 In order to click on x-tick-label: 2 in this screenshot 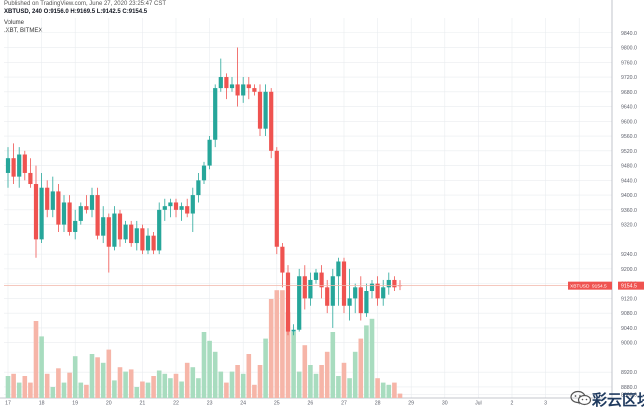, I will do `click(512, 404)`.